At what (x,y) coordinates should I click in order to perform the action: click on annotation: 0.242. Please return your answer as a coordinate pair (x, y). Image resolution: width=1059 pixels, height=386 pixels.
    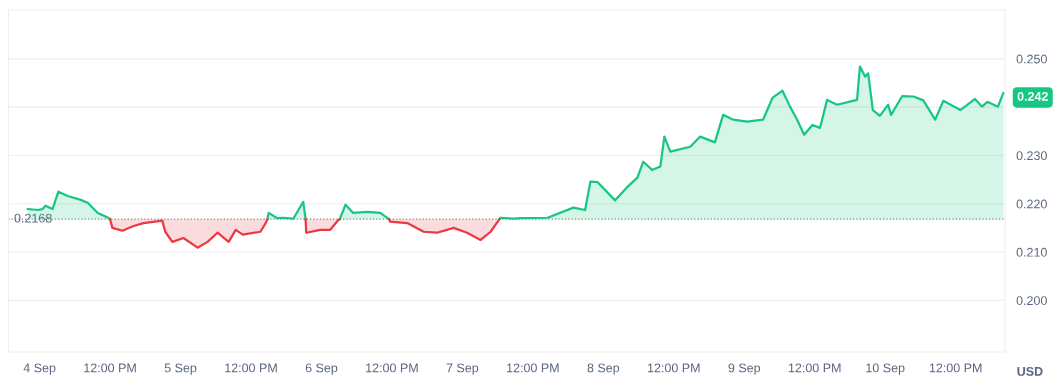
    Looking at the image, I should click on (1032, 96).